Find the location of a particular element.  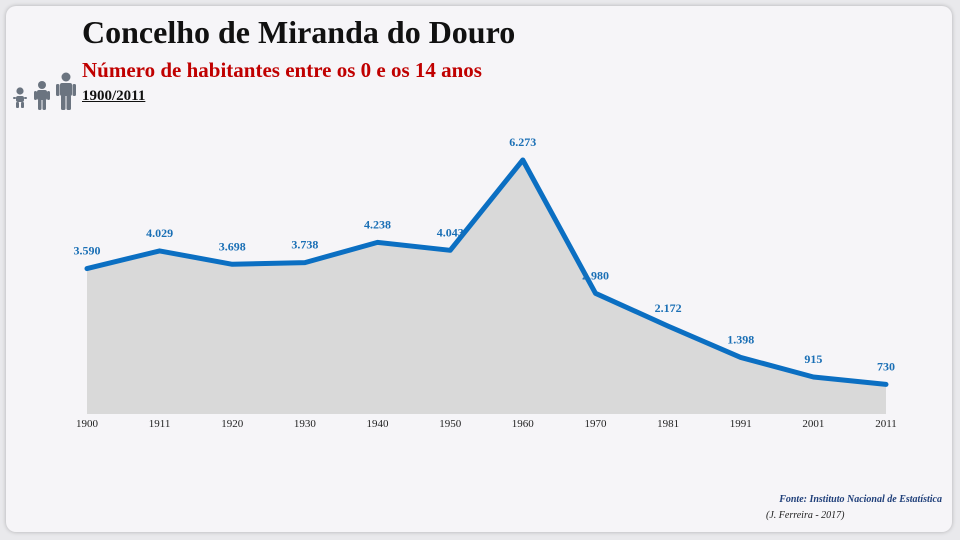

data-label: 6.273 is located at coordinates (522, 142).